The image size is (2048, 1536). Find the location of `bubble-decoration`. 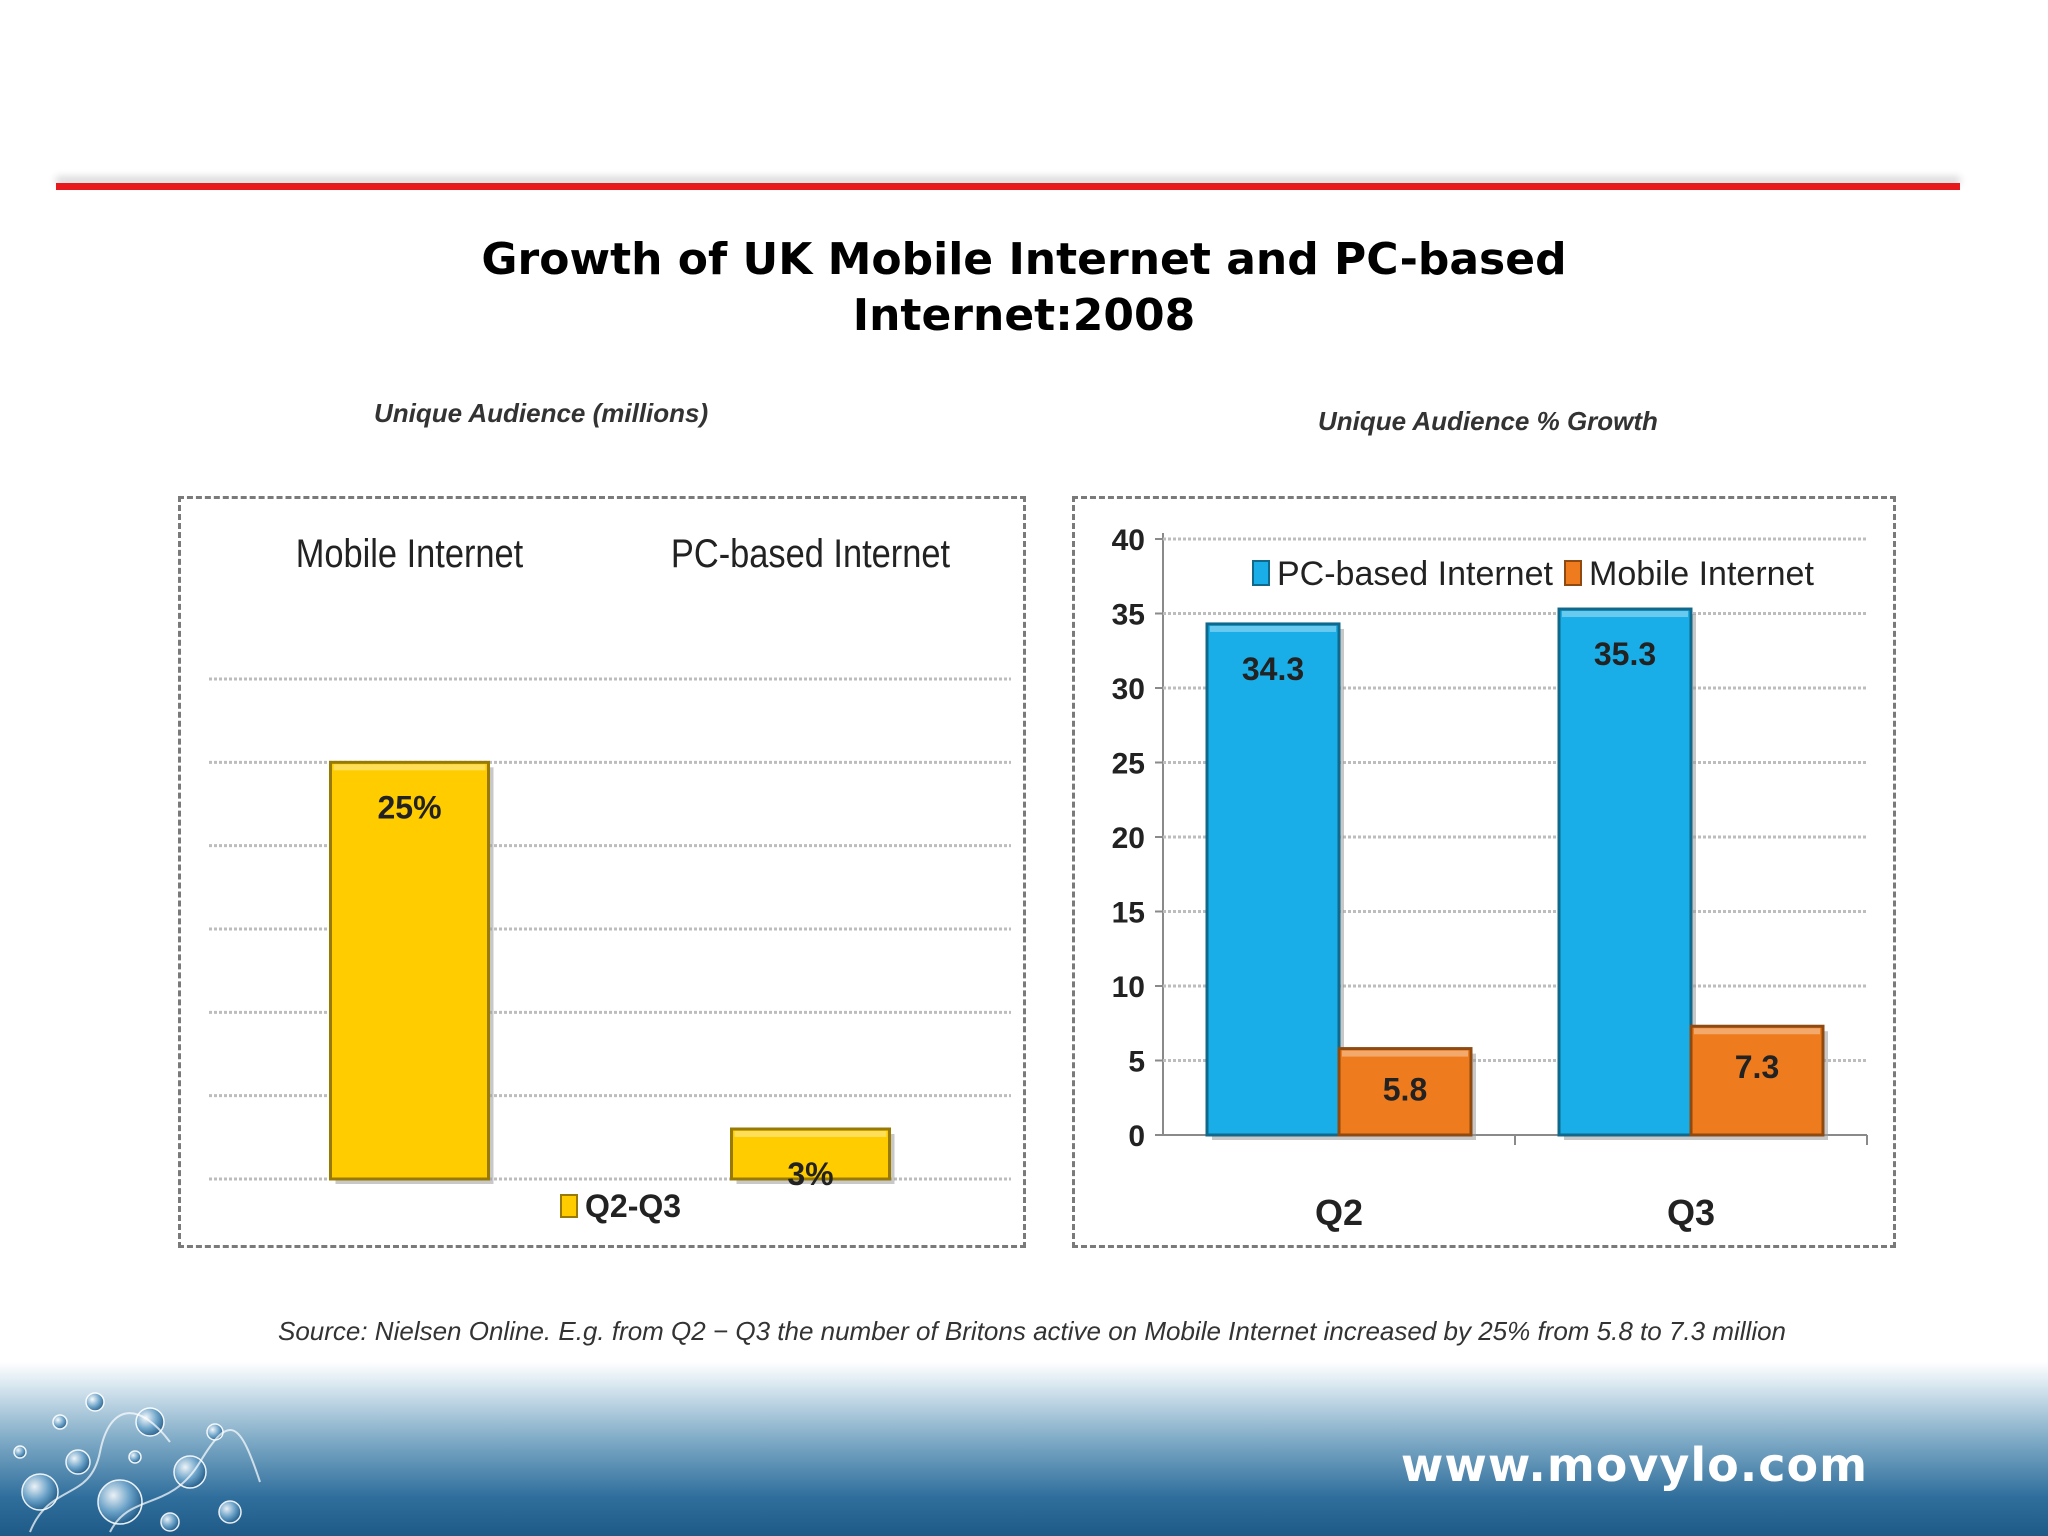

bubble-decoration is located at coordinates (137, 1462).